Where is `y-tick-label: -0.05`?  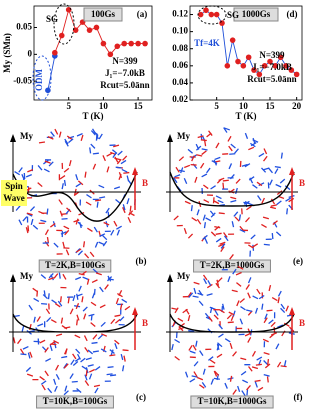 y-tick-label: -0.05 is located at coordinates (22, 80).